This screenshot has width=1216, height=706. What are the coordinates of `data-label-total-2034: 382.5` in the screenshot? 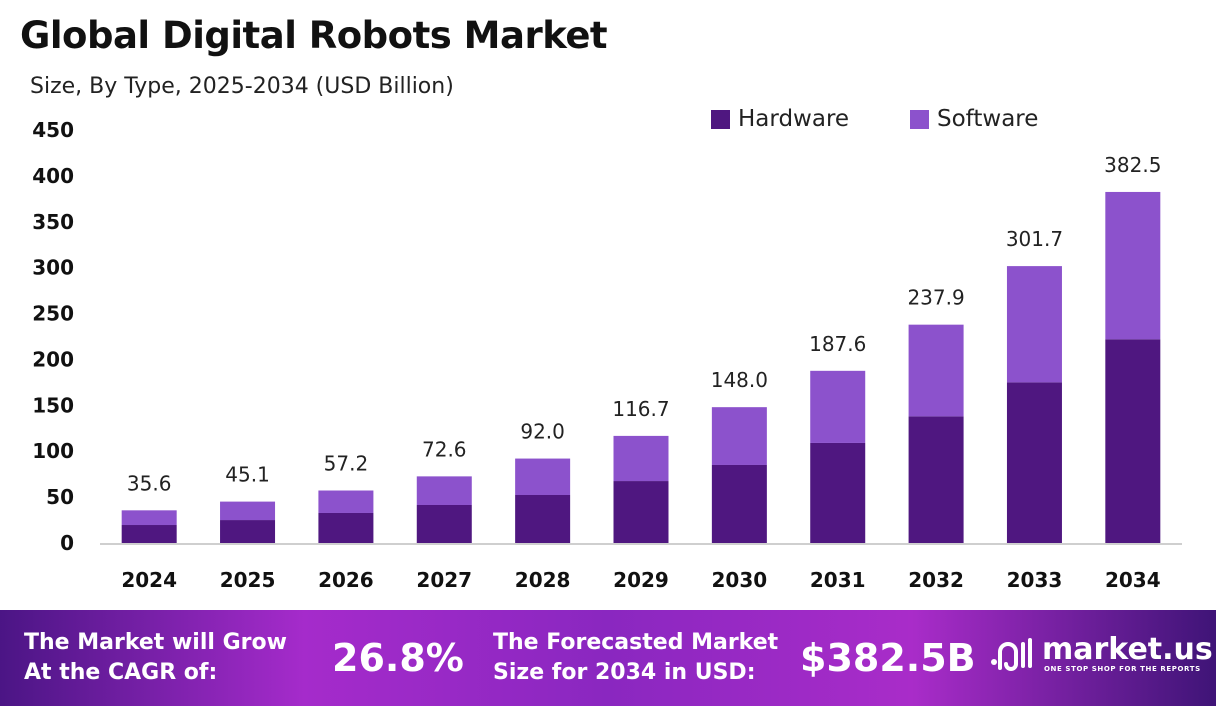 It's located at (1132, 165).